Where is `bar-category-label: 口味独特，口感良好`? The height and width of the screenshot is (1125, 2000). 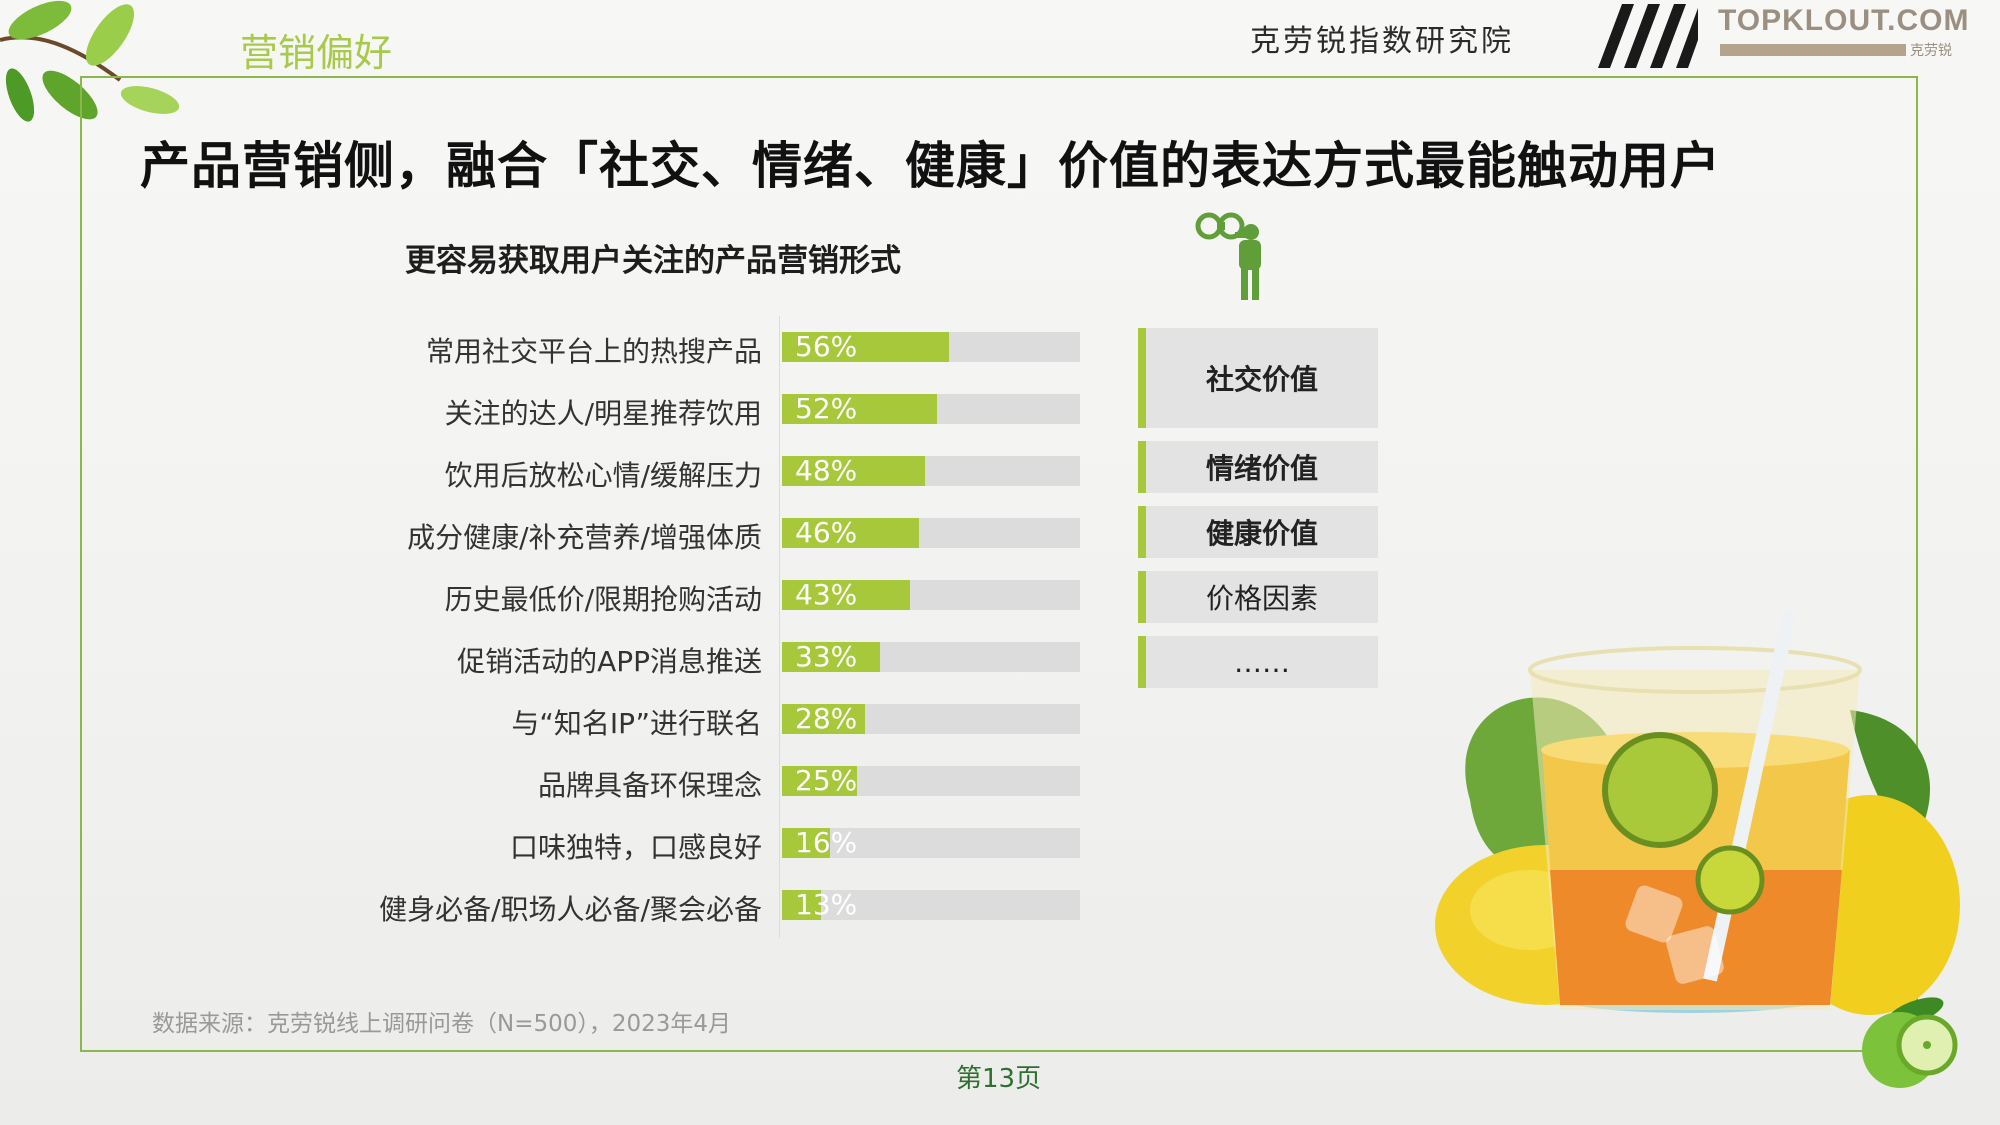 bar-category-label: 口味独特，口感良好 is located at coordinates (635, 847).